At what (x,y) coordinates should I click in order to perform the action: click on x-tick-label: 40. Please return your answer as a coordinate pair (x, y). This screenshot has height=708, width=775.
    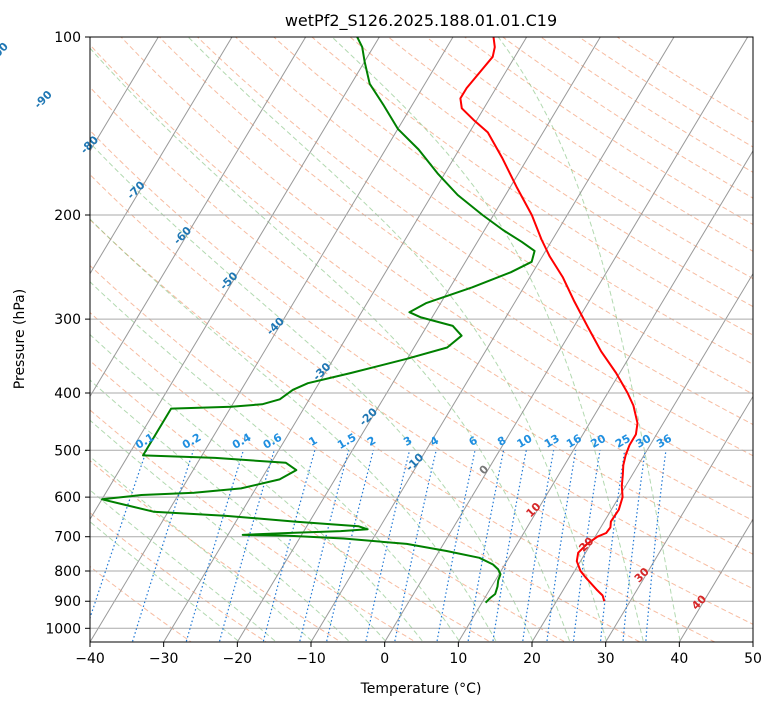
    Looking at the image, I should click on (679, 659).